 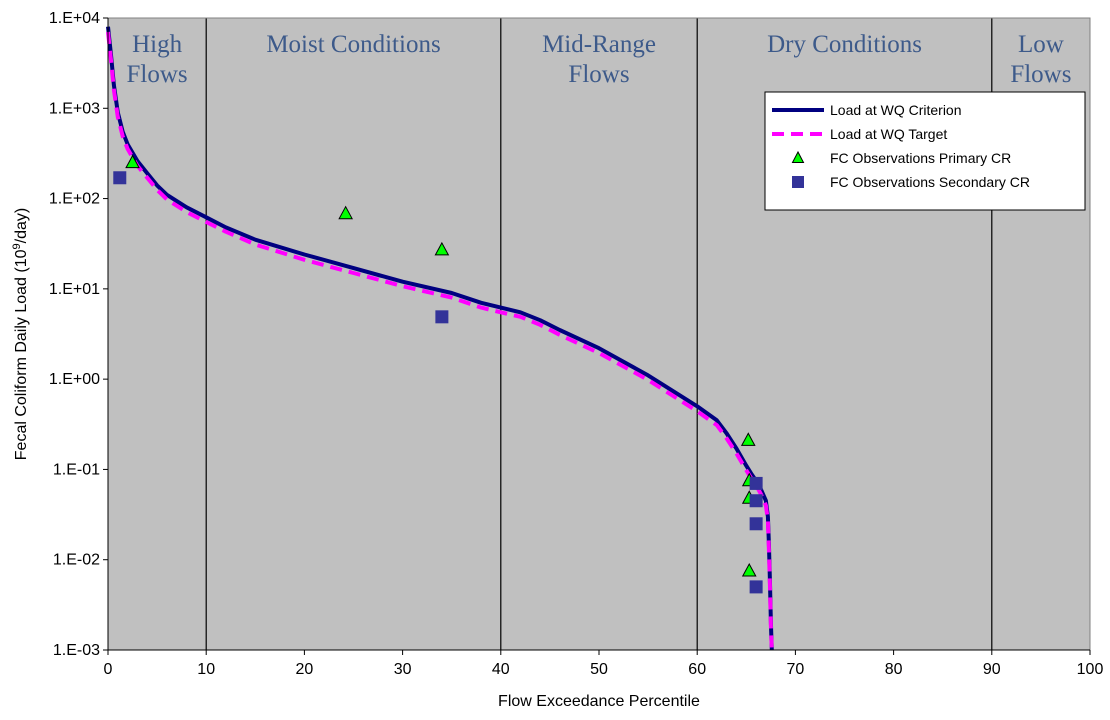 I want to click on y-tick-label: 1.E-03, so click(x=76, y=650).